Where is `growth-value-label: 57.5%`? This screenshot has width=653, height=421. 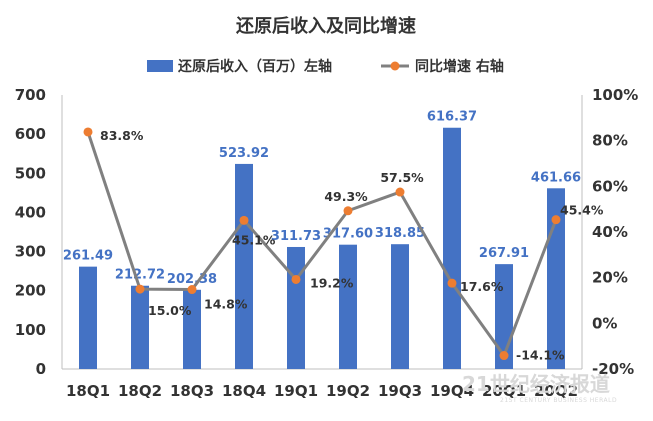
growth-value-label: 57.5% is located at coordinates (402, 177).